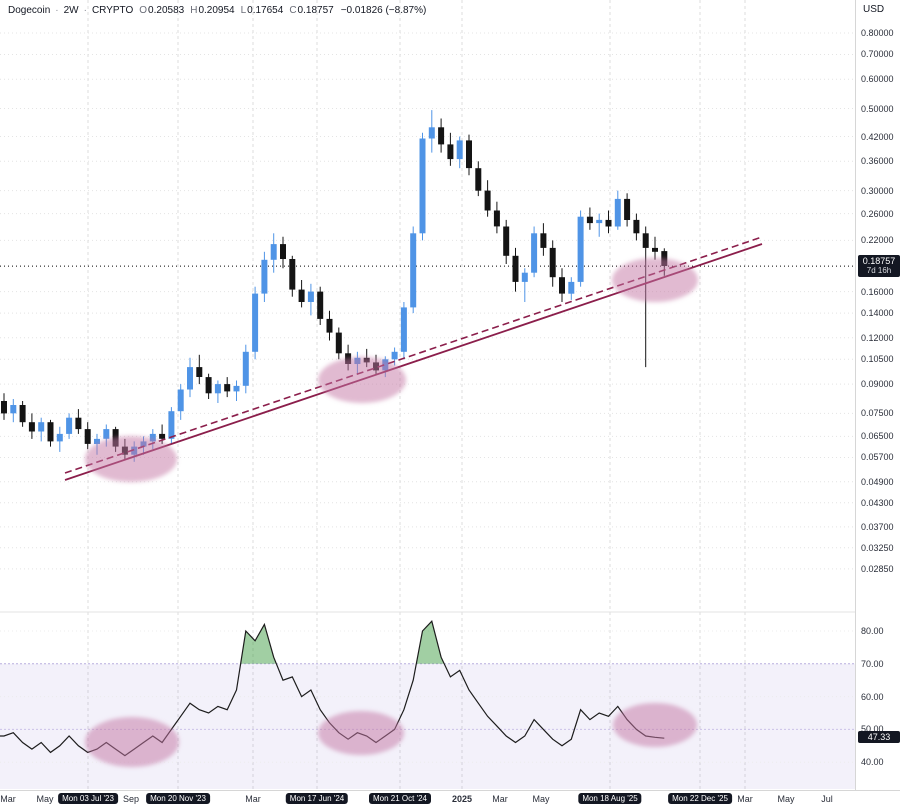  Describe the element at coordinates (877, 213) in the screenshot. I see `price-axis-label: 0.26000` at that location.